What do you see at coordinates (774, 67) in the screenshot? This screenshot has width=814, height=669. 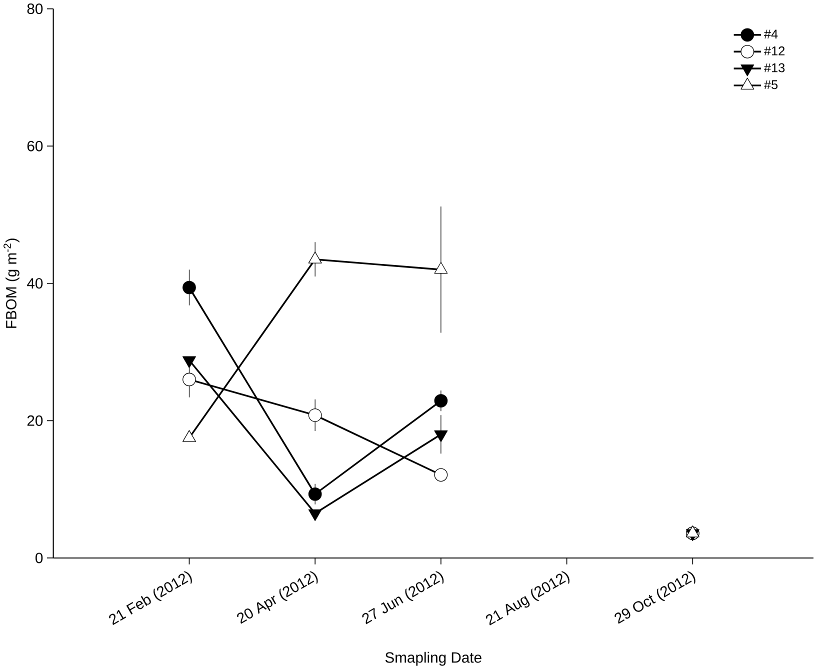 I see `legend-label: #13` at bounding box center [774, 67].